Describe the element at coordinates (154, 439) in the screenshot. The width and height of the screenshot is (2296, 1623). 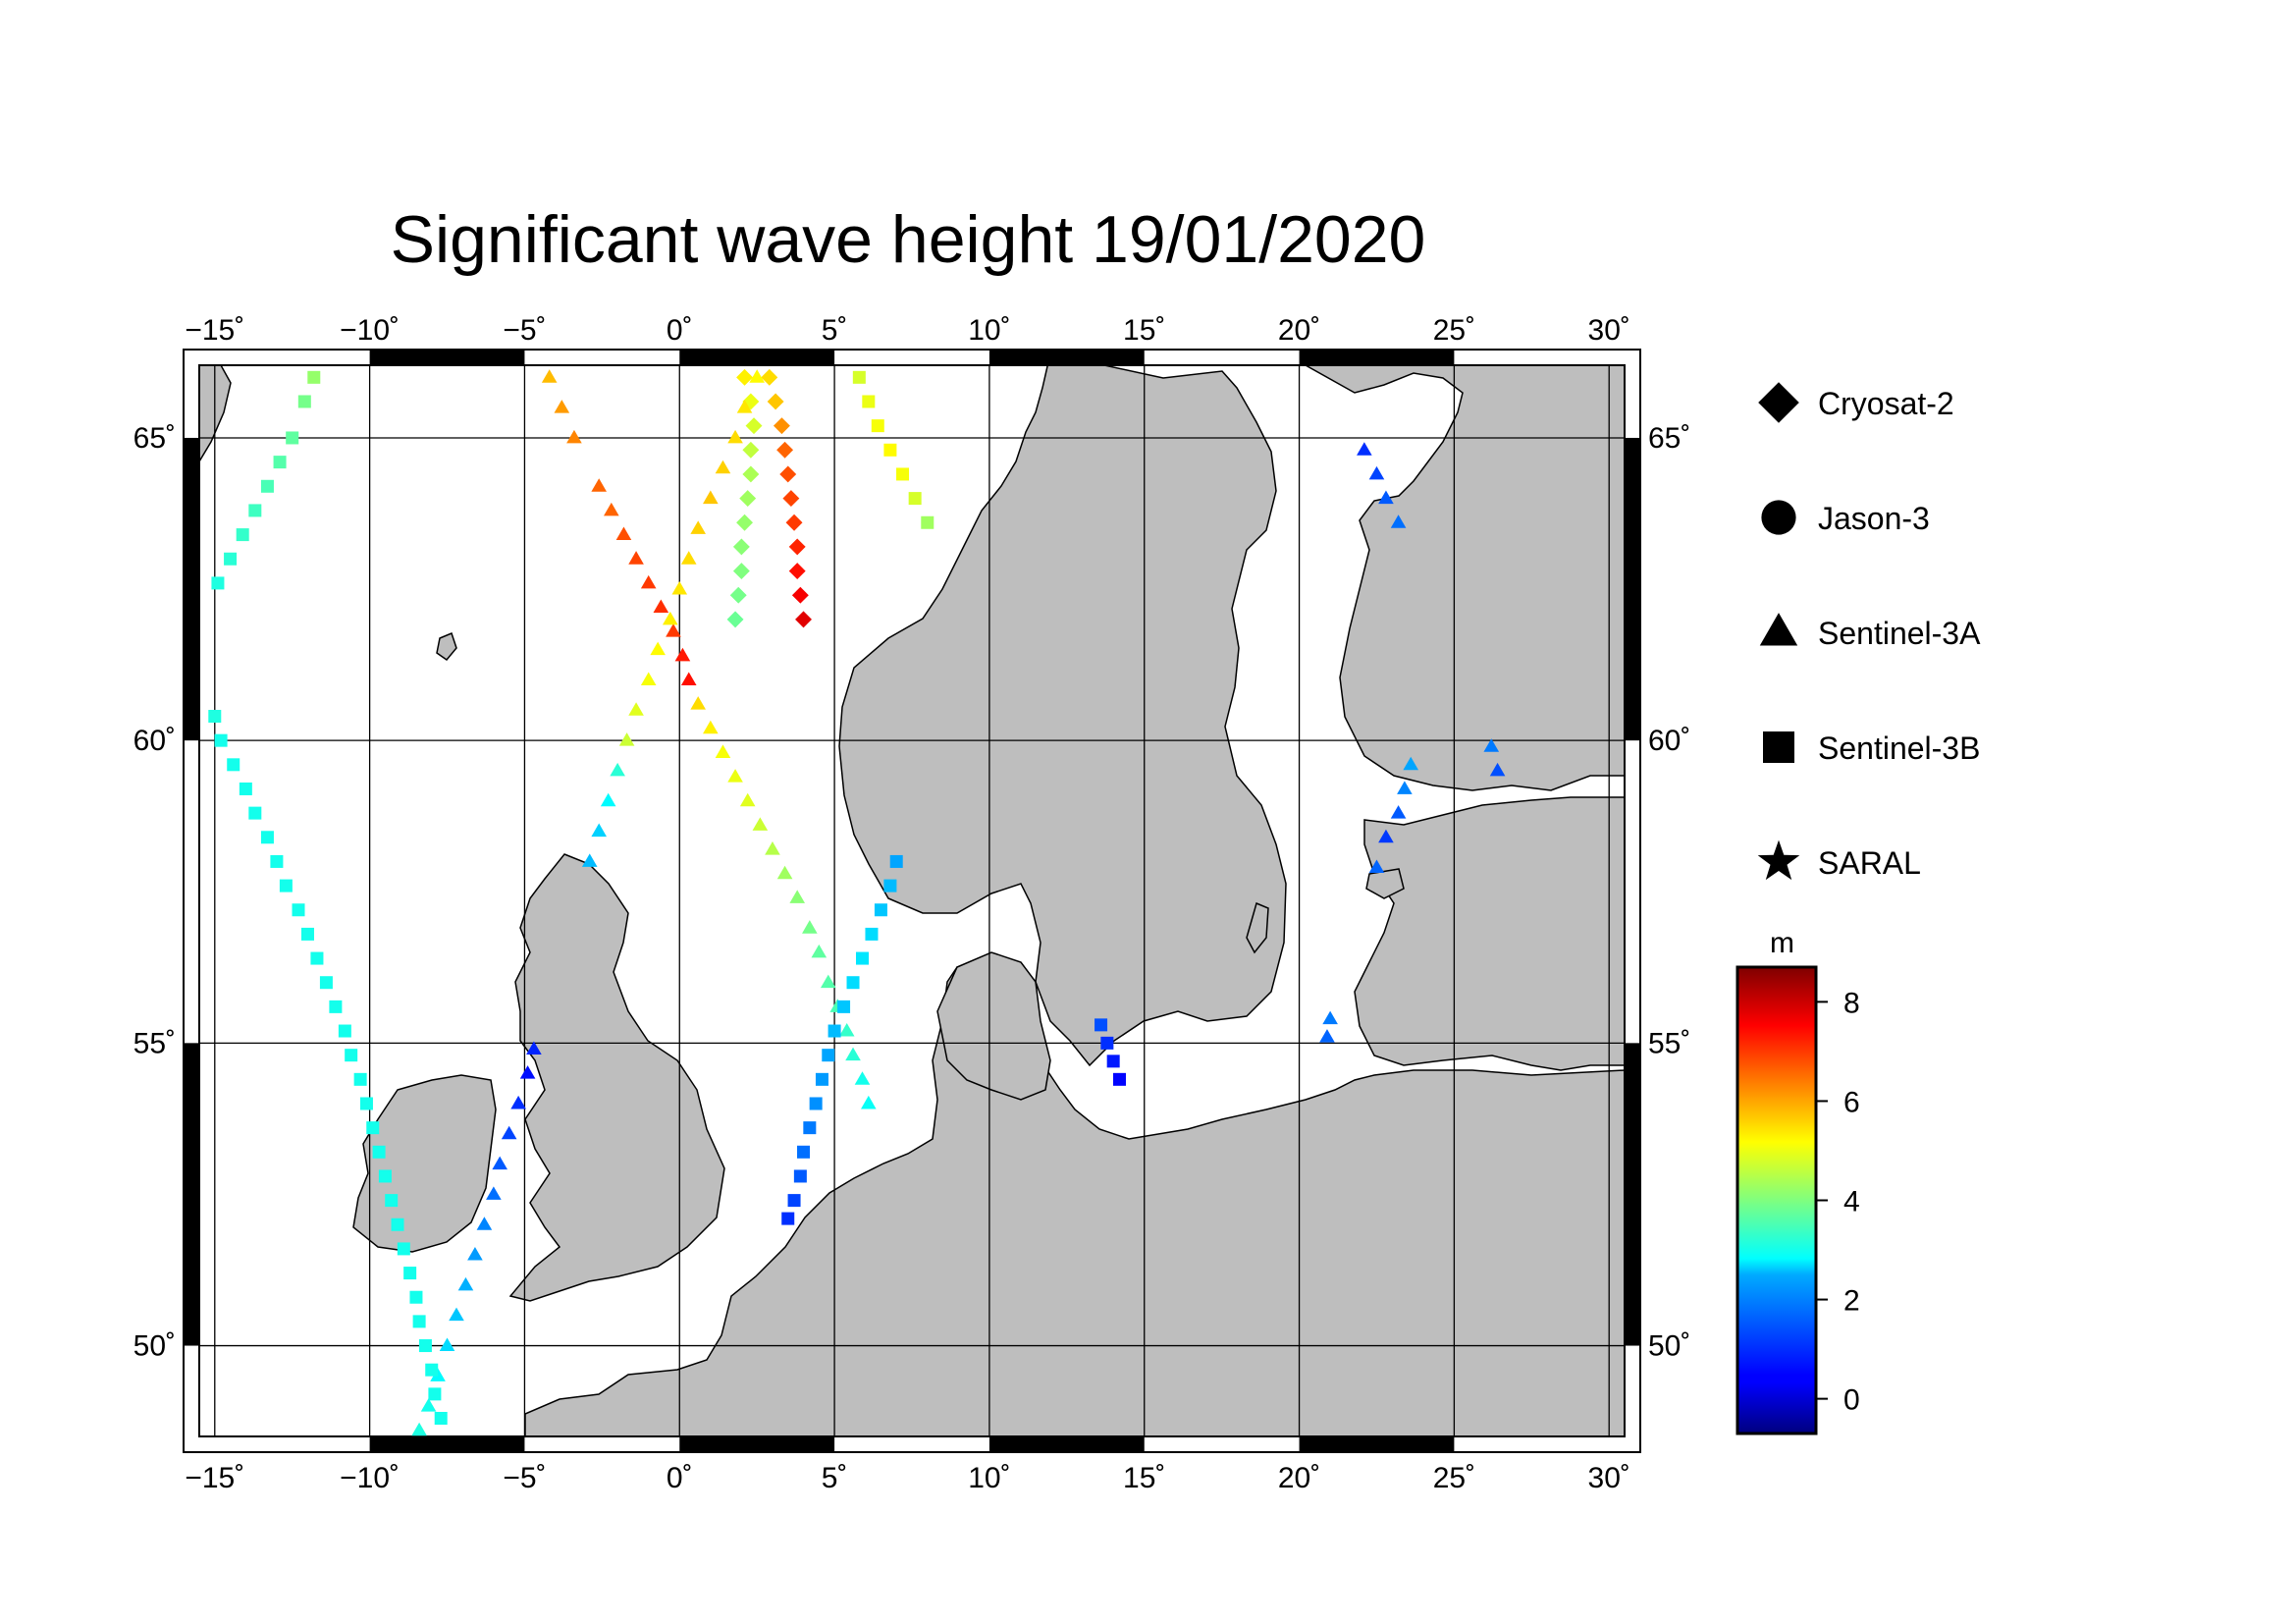
I see `lat-tick-label-left: 65˚` at that location.